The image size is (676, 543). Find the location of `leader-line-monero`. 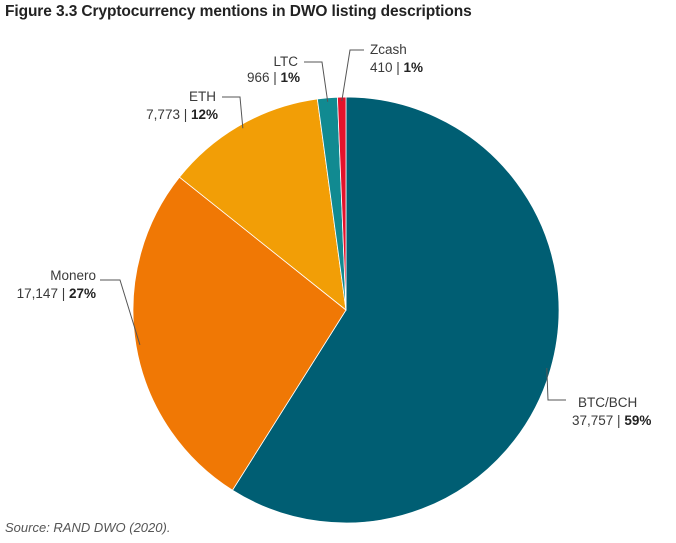

leader-line-monero is located at coordinates (120, 312).